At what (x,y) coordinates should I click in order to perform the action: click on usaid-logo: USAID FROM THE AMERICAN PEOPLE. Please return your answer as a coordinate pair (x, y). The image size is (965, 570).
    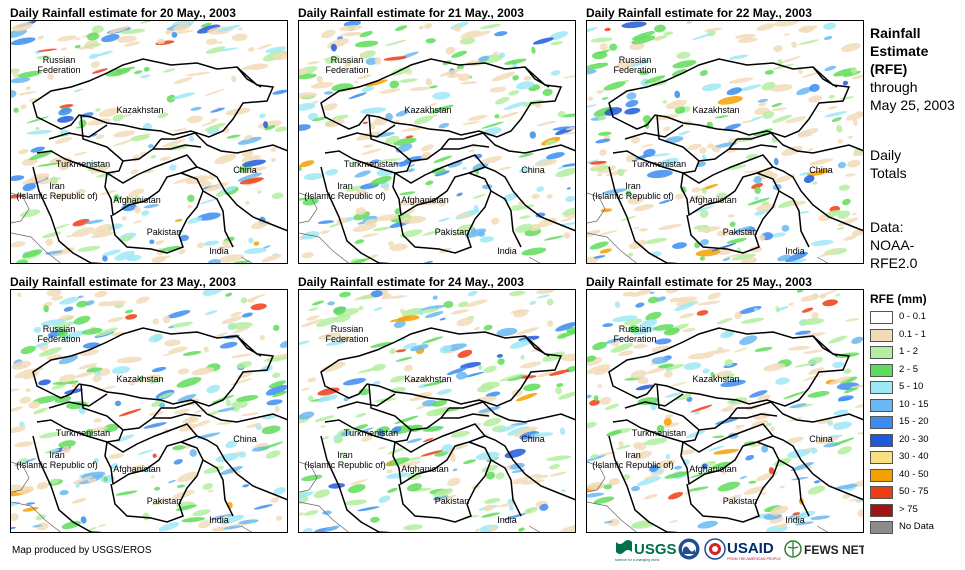
    Looking at the image, I should click on (756, 552).